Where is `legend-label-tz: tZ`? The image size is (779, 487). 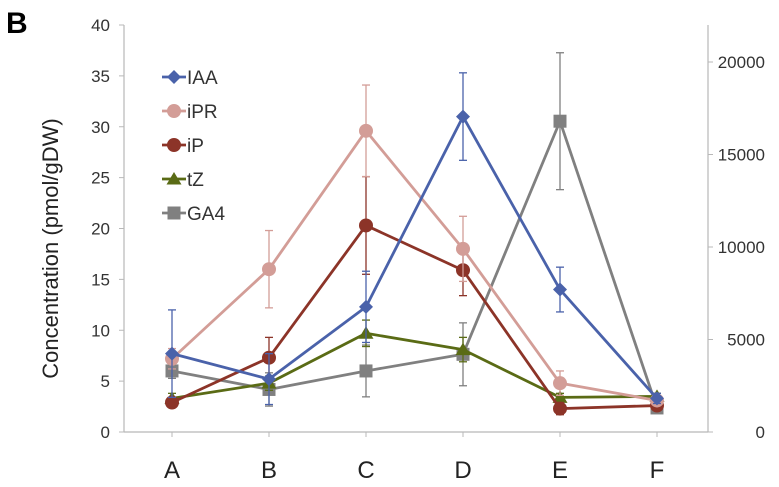
legend-label-tz: tZ is located at coordinates (195, 180).